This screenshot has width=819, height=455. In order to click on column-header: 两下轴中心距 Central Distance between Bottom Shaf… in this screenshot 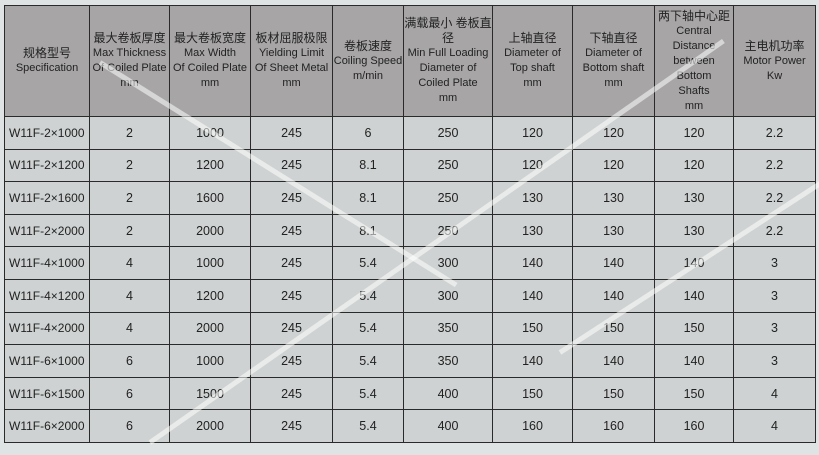, I will do `click(694, 61)`.